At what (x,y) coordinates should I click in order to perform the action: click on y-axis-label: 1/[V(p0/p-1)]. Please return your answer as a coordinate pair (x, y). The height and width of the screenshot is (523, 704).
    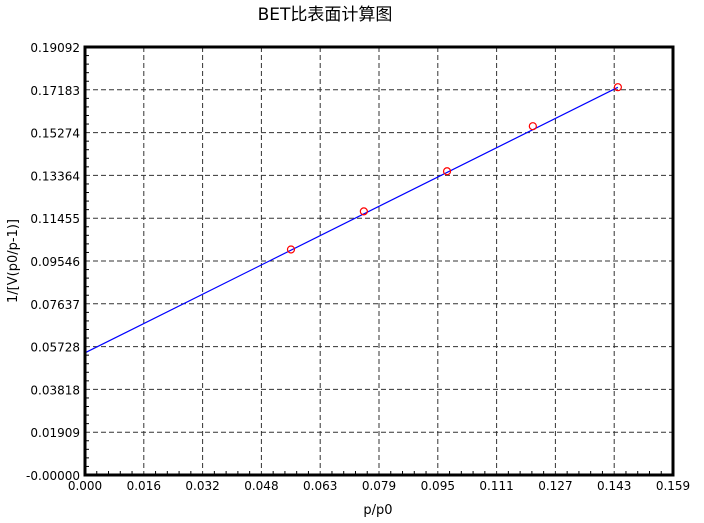
    Looking at the image, I should click on (13, 261).